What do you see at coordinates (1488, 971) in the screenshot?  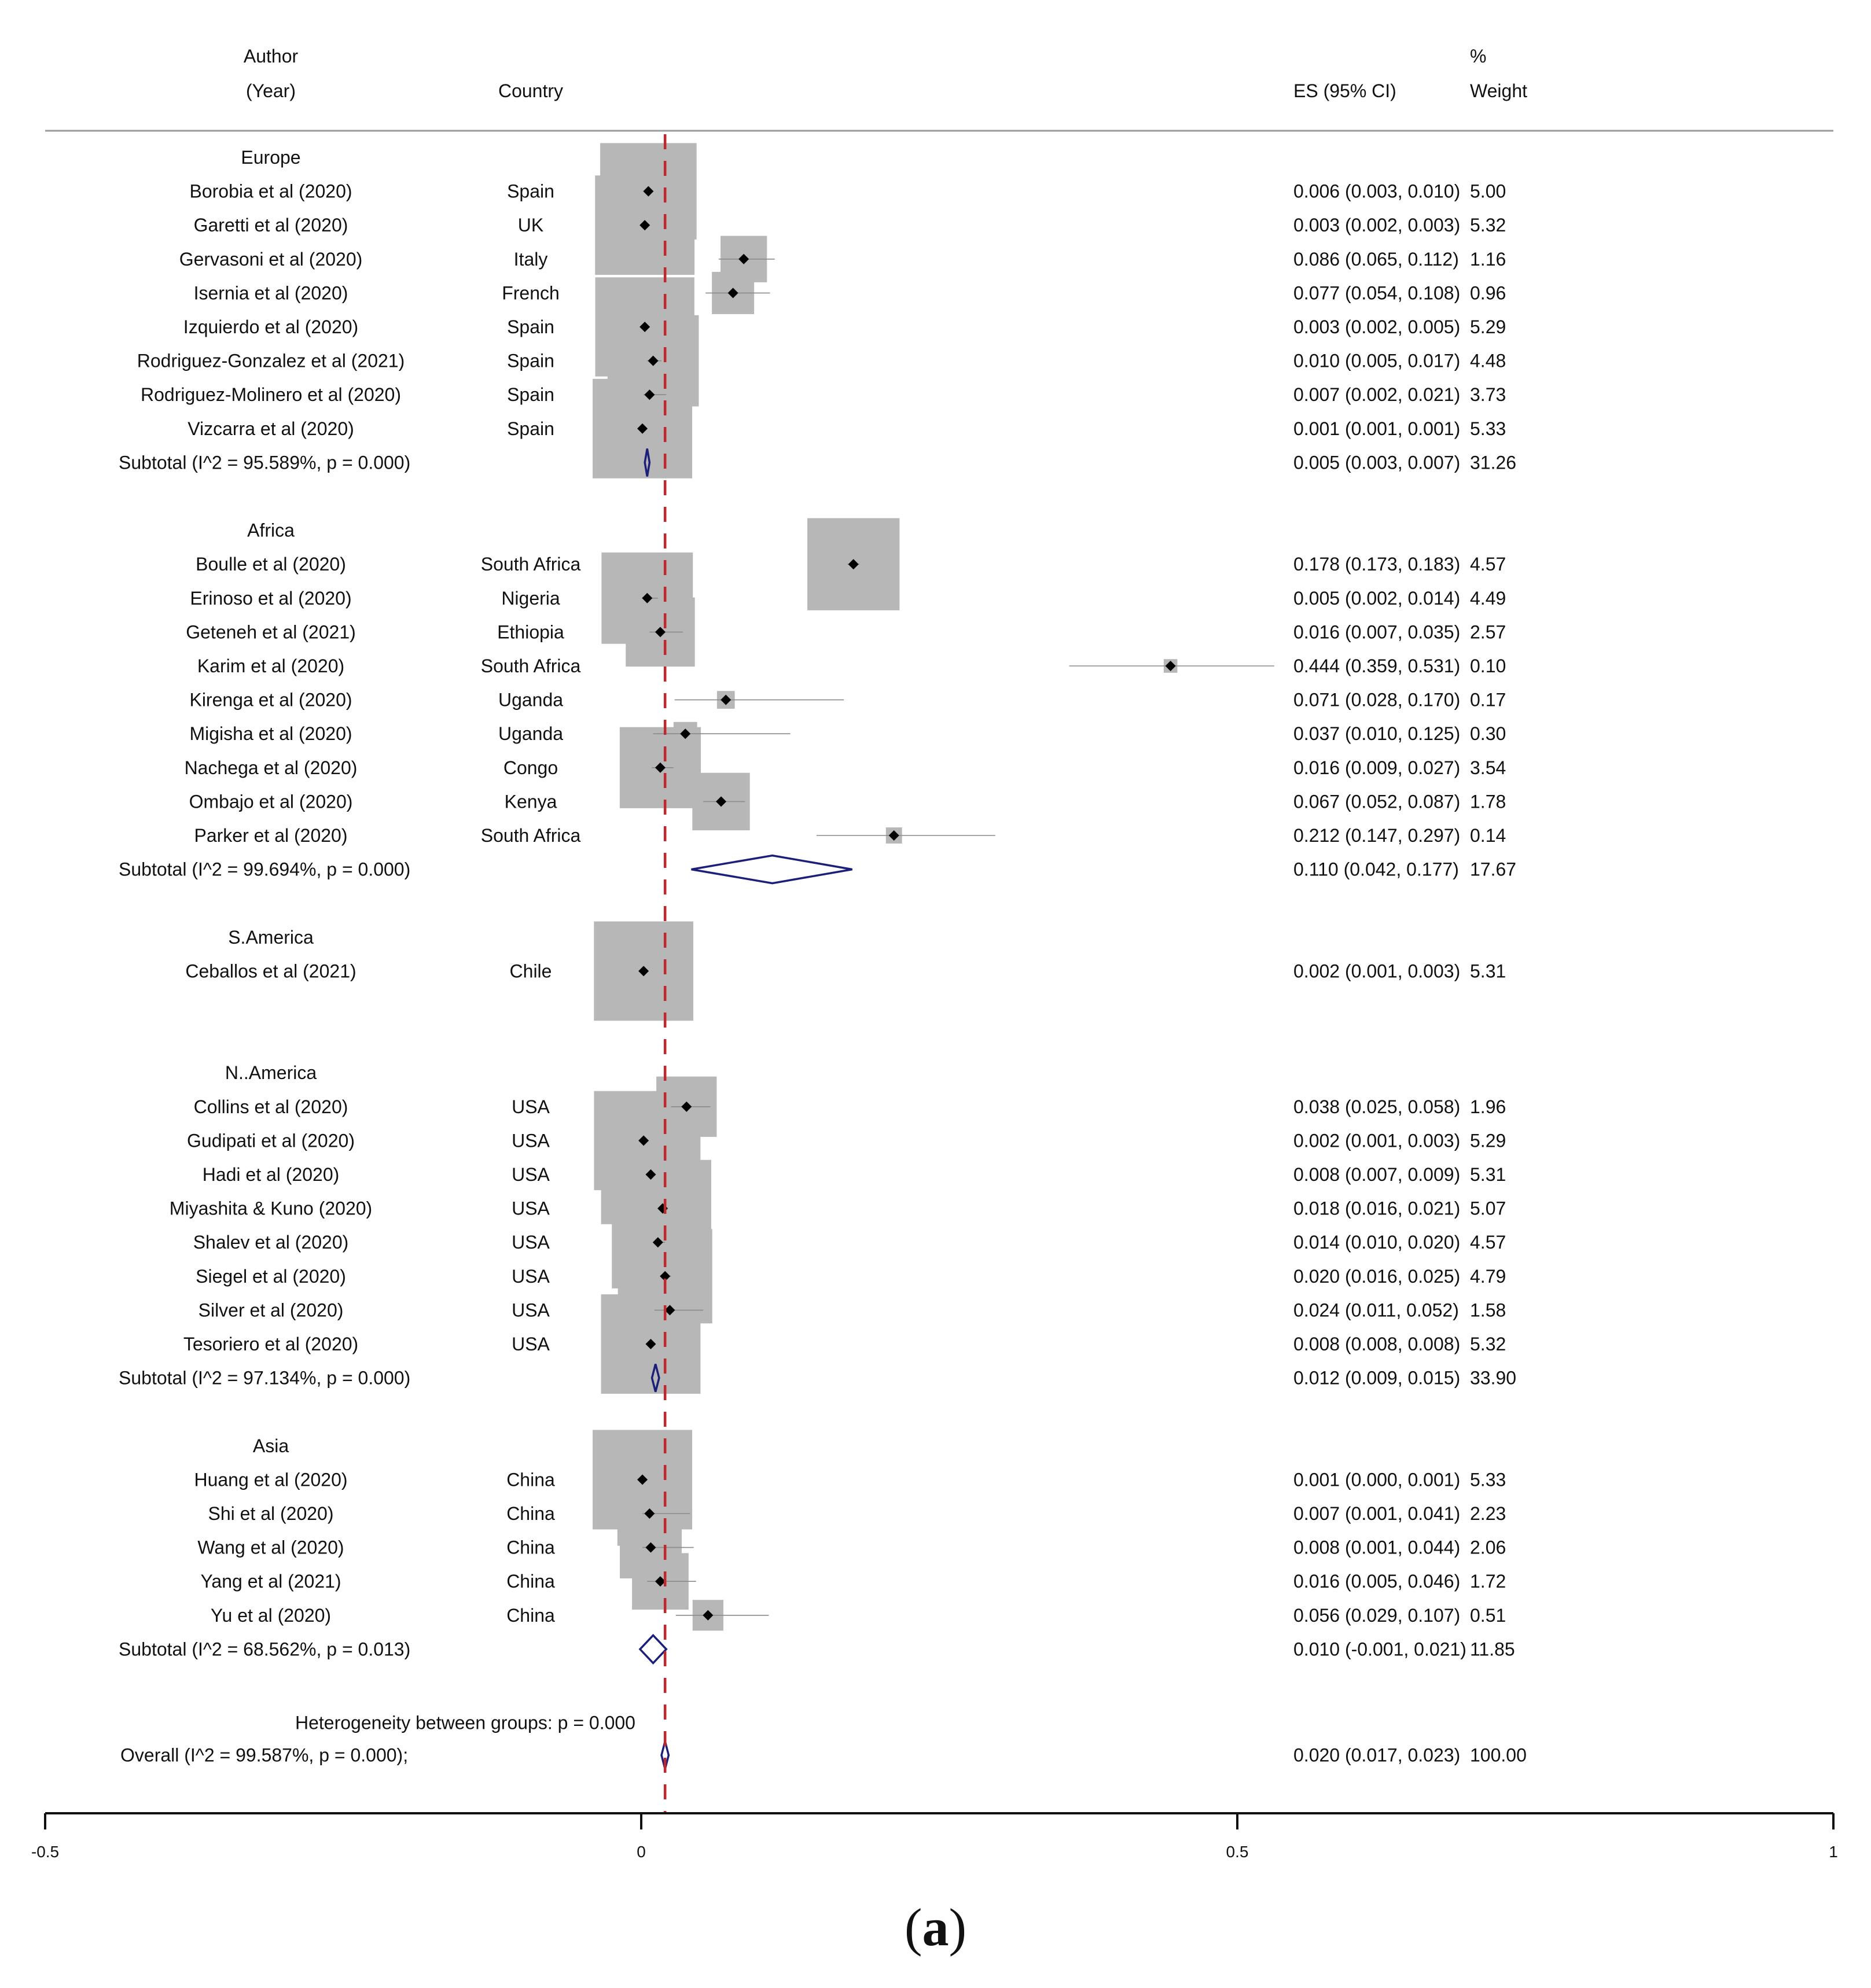 I see `study-weight: 5.31` at bounding box center [1488, 971].